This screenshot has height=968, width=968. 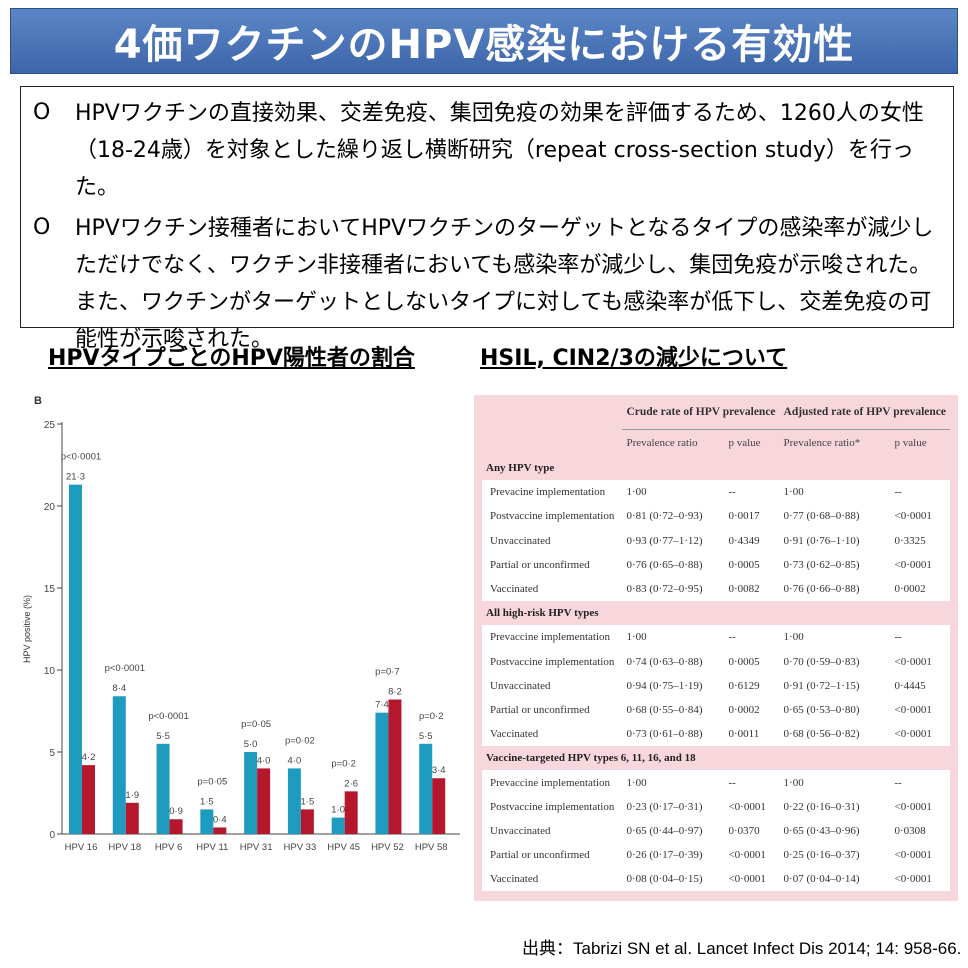 What do you see at coordinates (264, 760) in the screenshot?
I see `bar-value-label: 4·0` at bounding box center [264, 760].